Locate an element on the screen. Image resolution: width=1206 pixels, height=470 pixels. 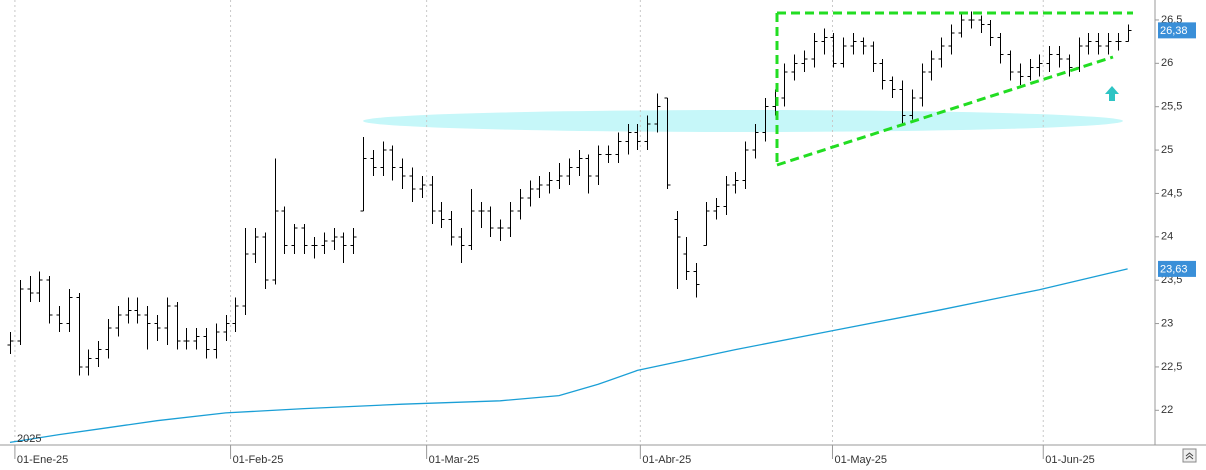
y-tick-label: 22,5 is located at coordinates (1171, 367).